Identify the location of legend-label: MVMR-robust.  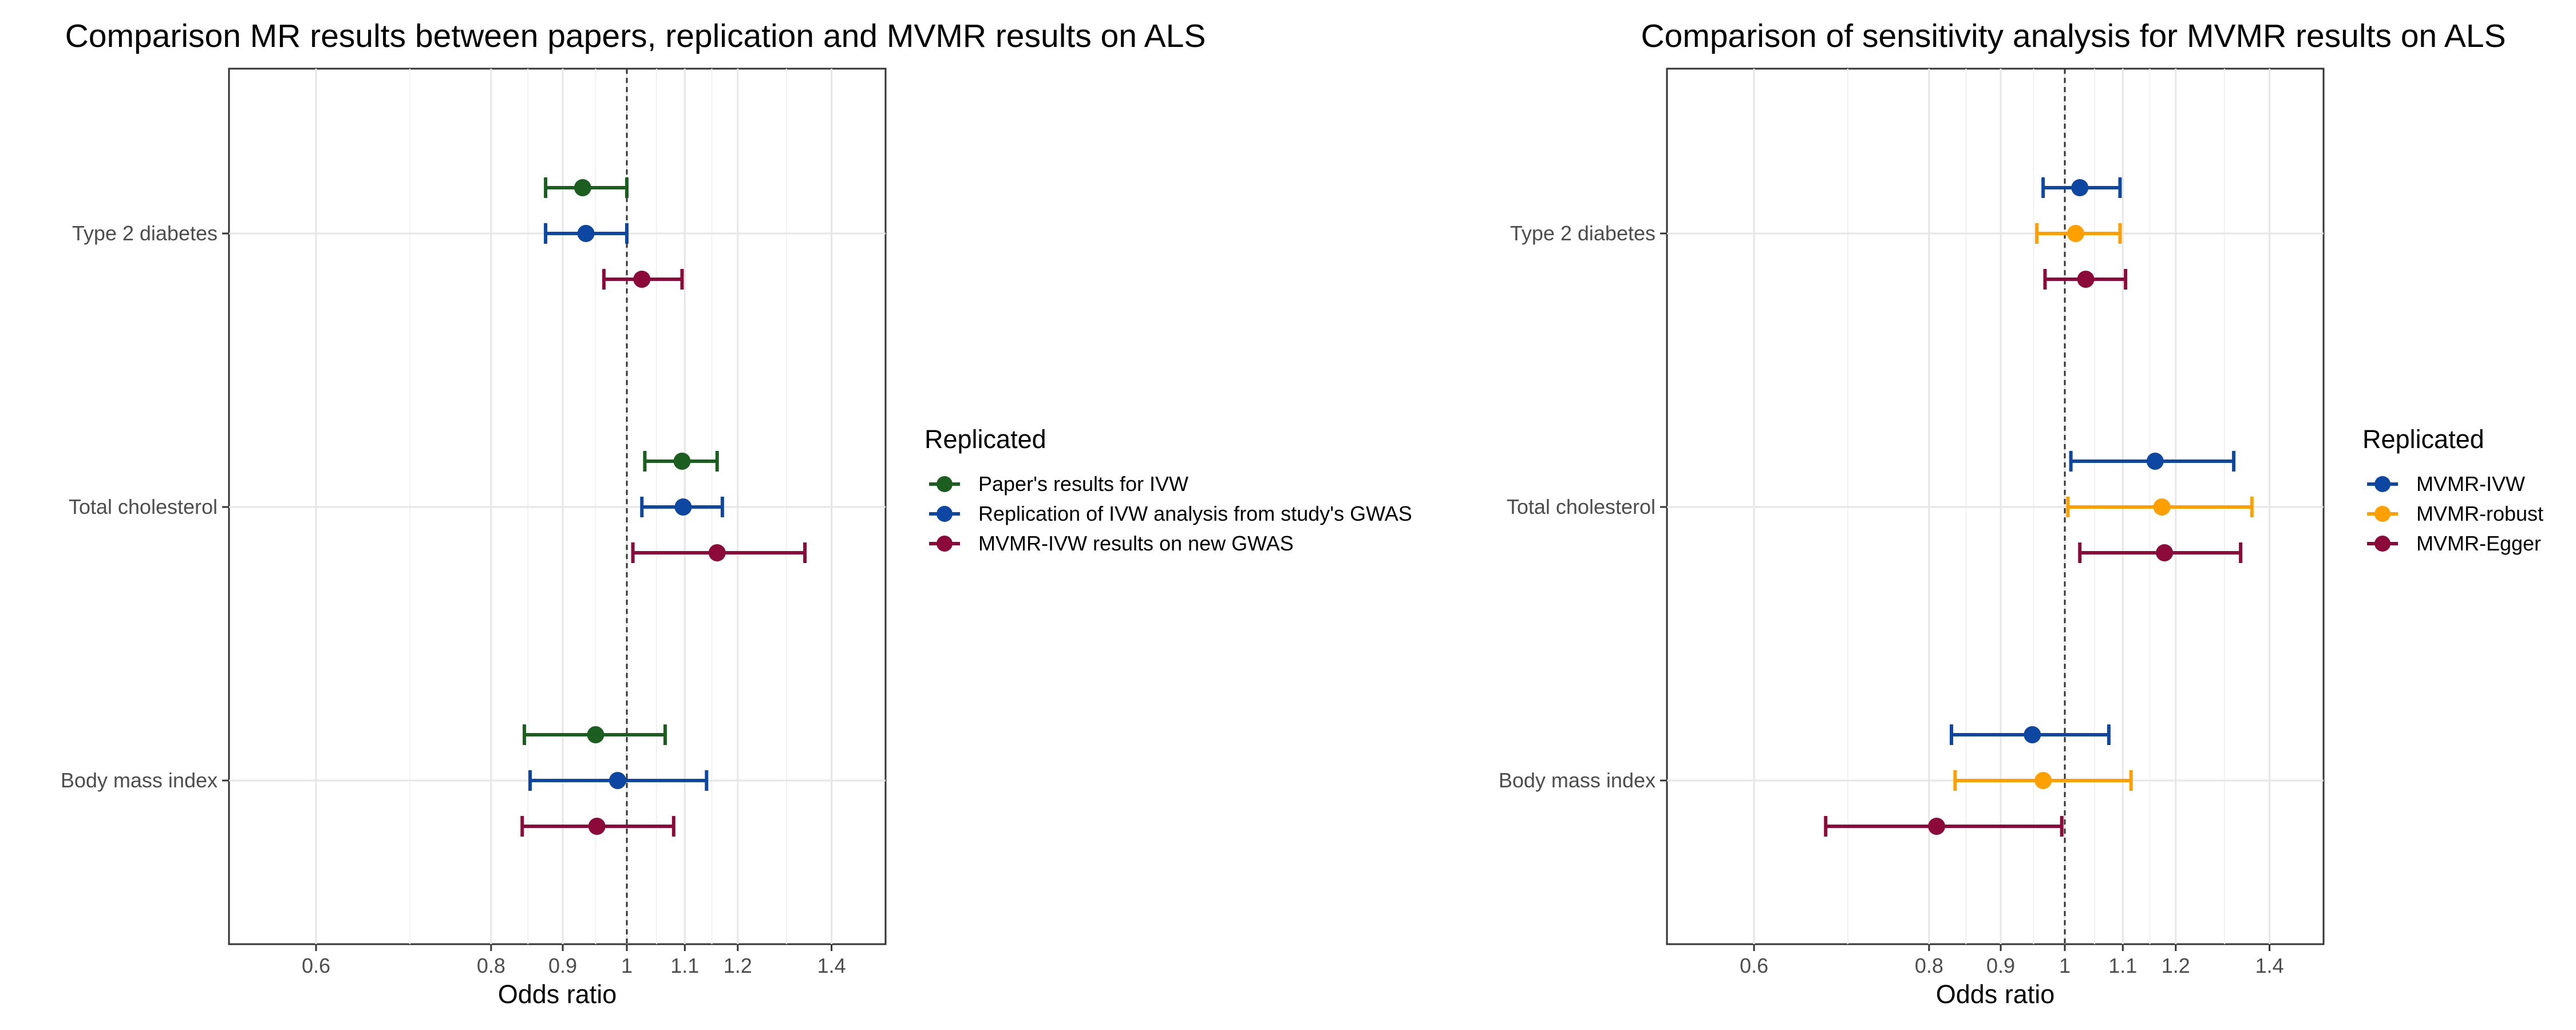
(2479, 513).